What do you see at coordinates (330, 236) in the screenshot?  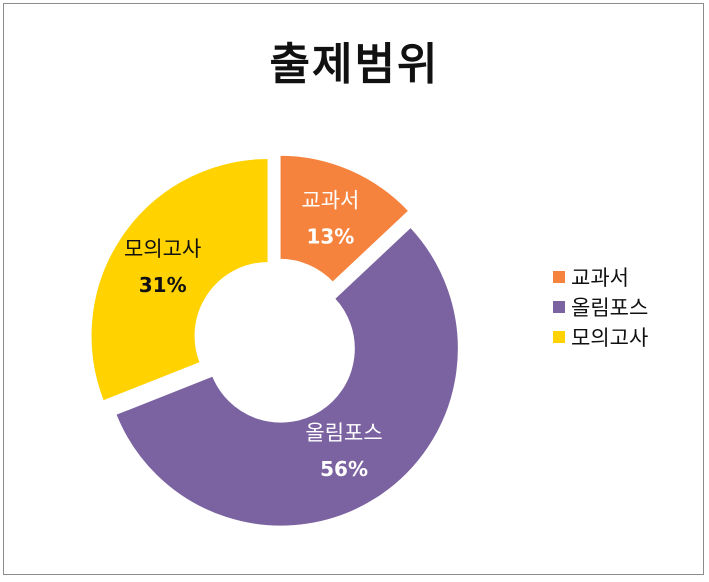 I see `slice-value-1: 13%` at bounding box center [330, 236].